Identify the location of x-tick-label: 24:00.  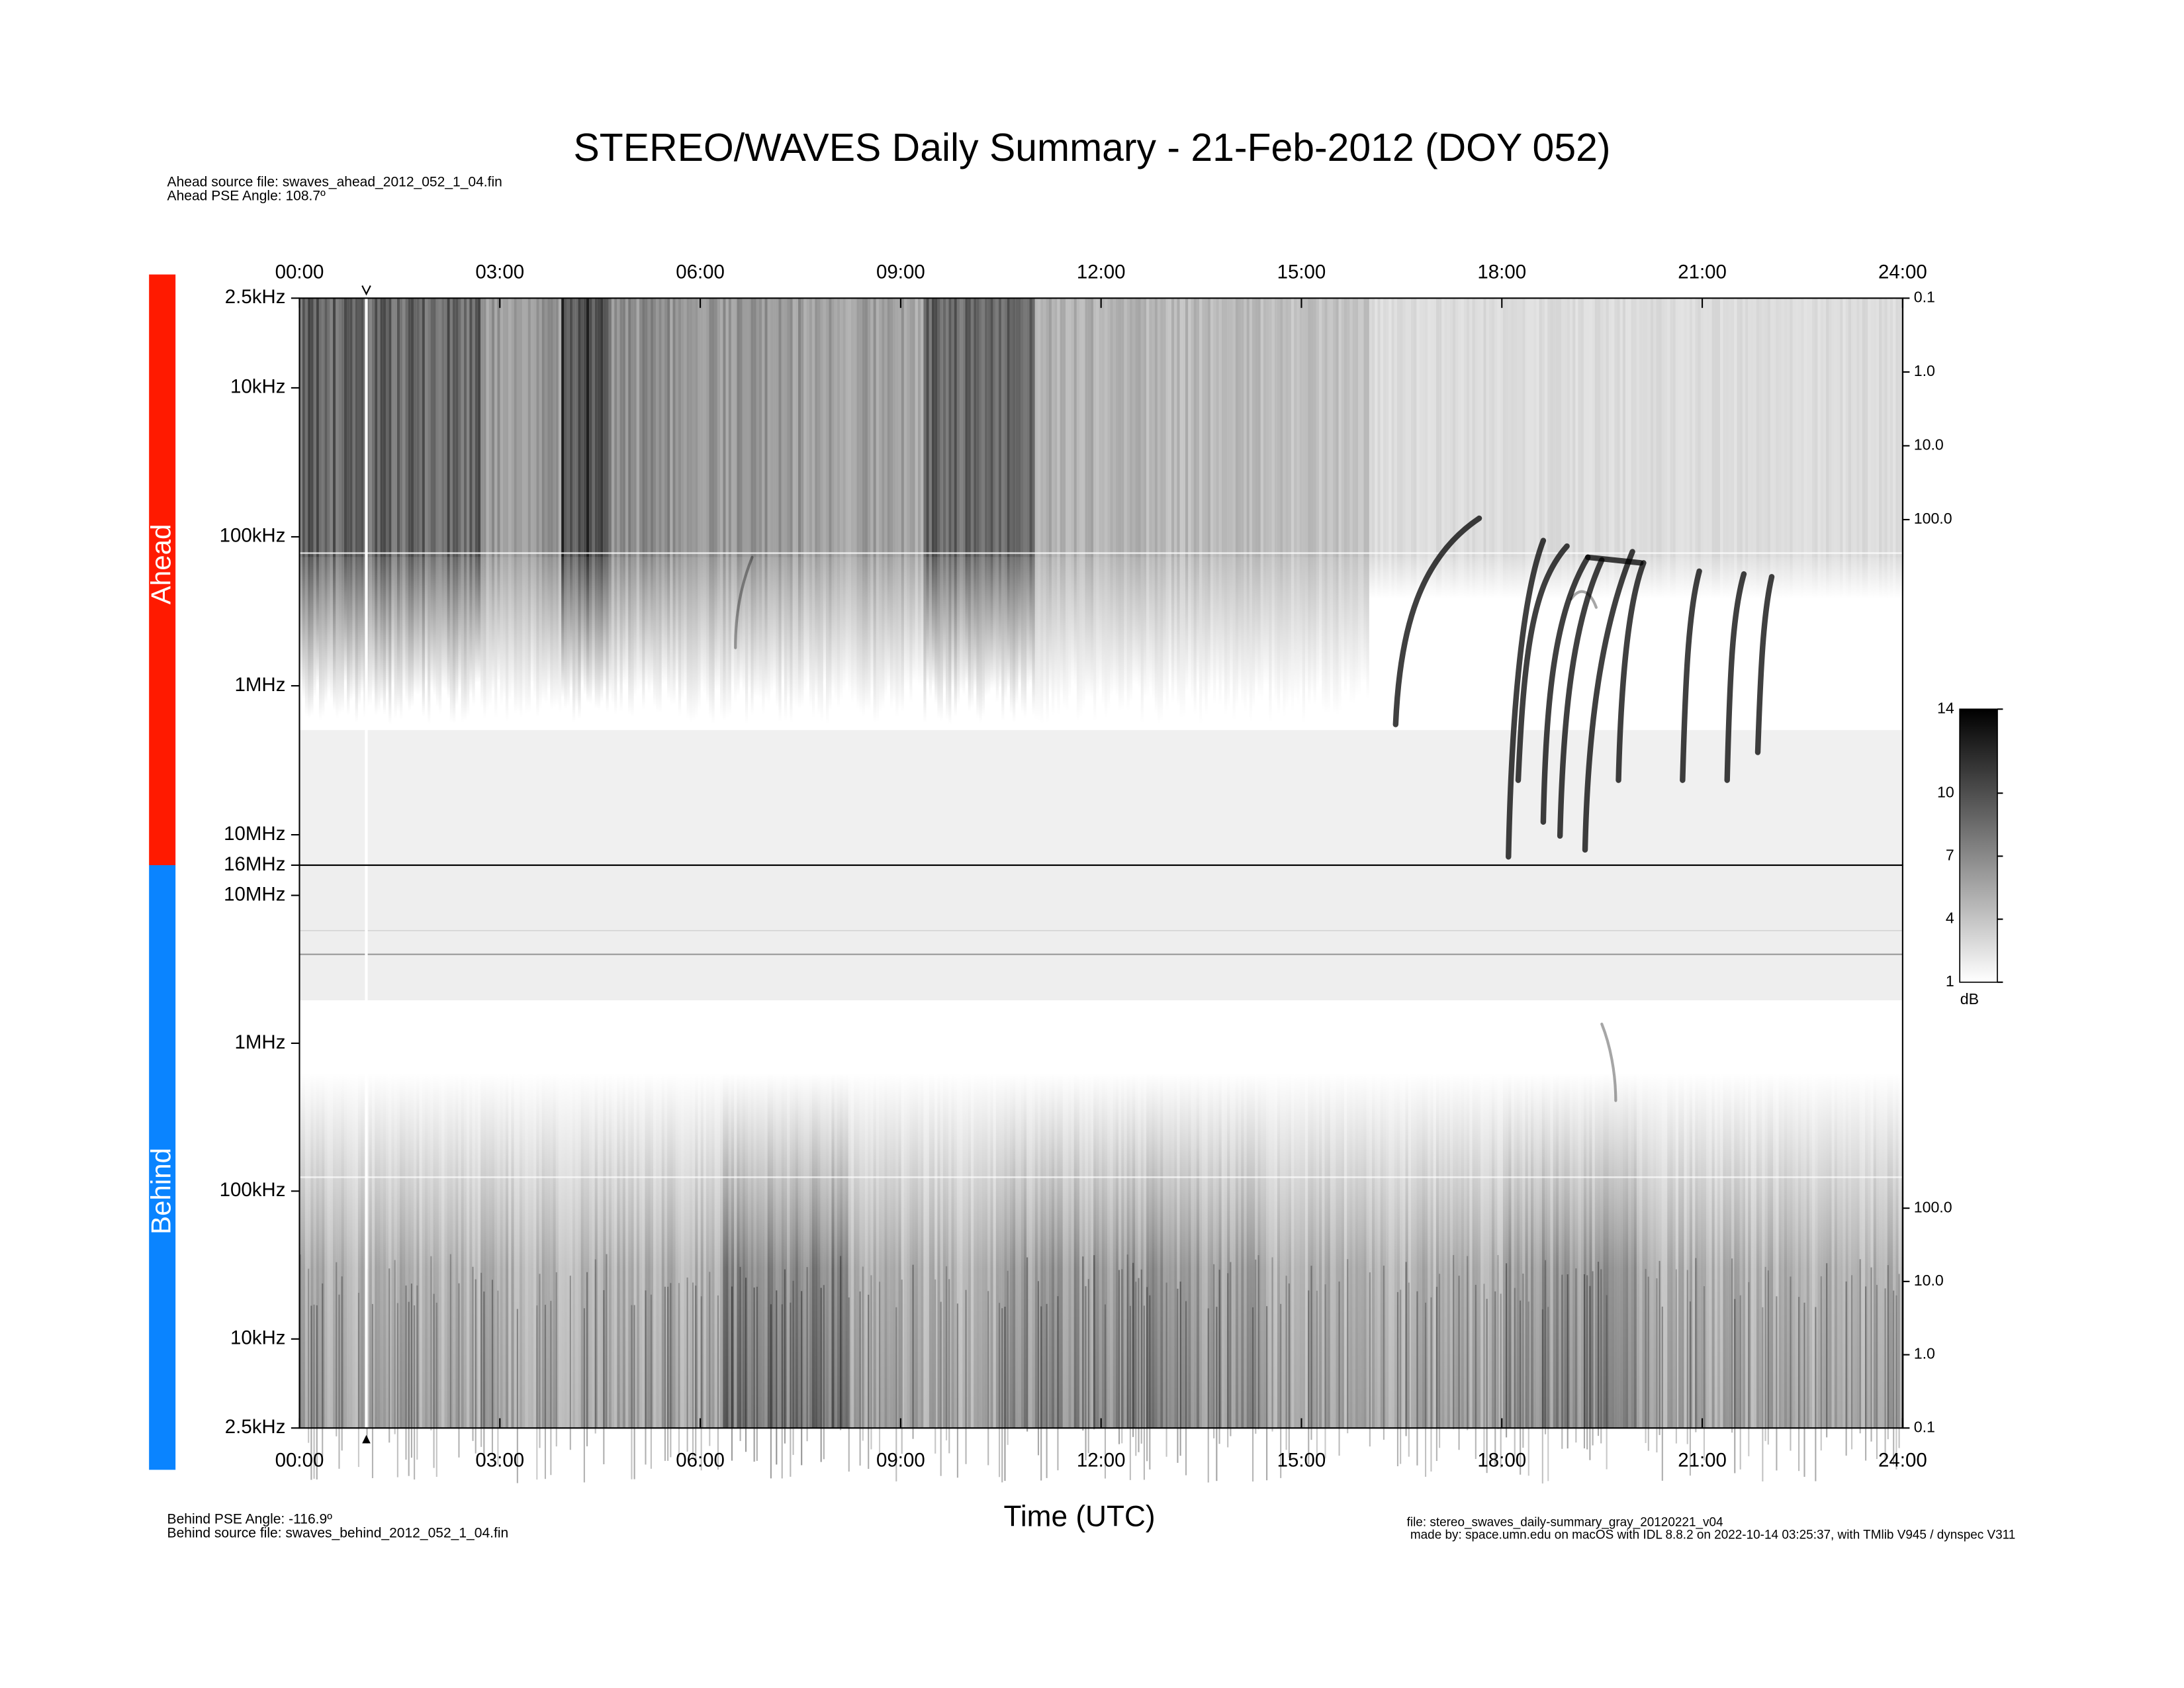
(1903, 1461).